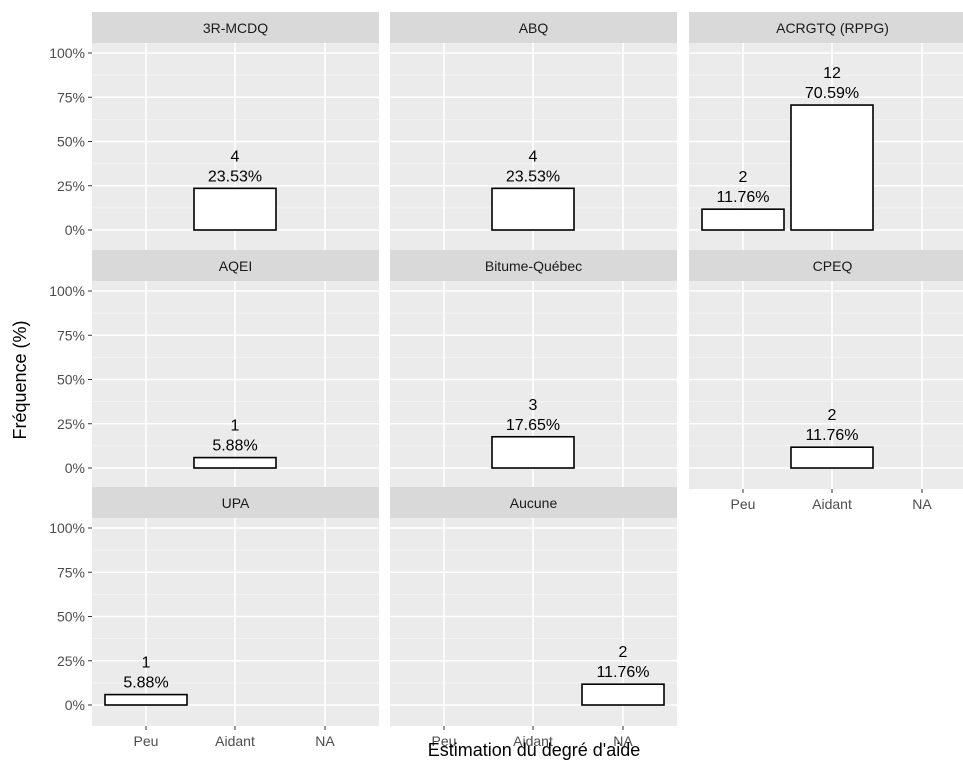 This screenshot has height=765, width=963. What do you see at coordinates (533, 425) in the screenshot?
I see `bar-percent-label: 17.65%` at bounding box center [533, 425].